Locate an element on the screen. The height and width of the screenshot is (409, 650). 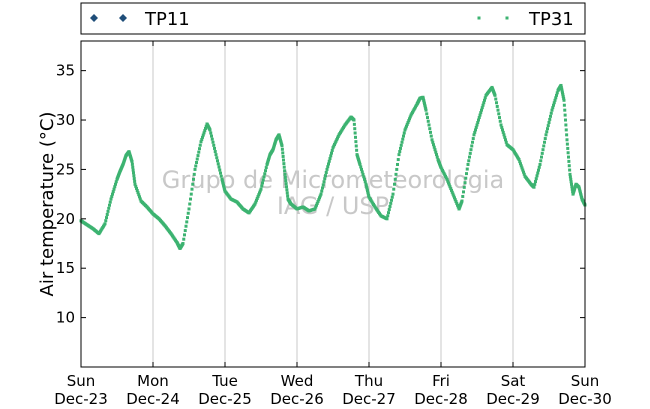
x-tick-label-date: Dec-24 is located at coordinates (153, 399).